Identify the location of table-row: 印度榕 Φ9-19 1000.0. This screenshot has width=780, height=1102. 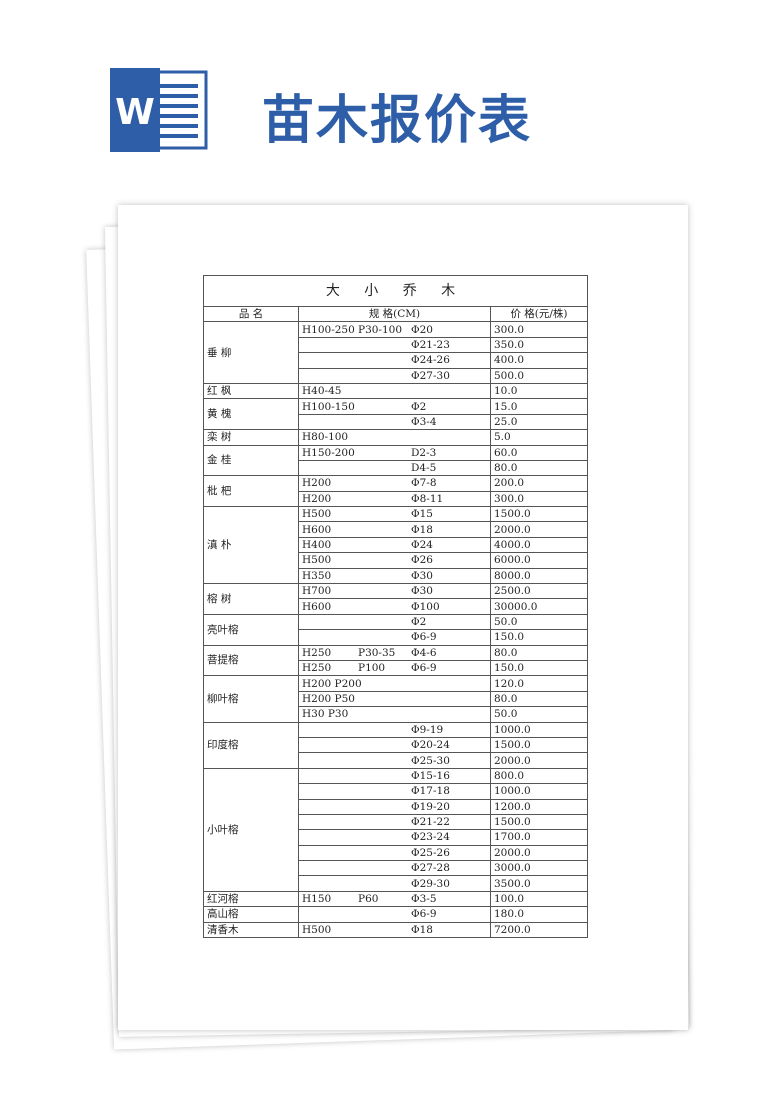
(395, 745).